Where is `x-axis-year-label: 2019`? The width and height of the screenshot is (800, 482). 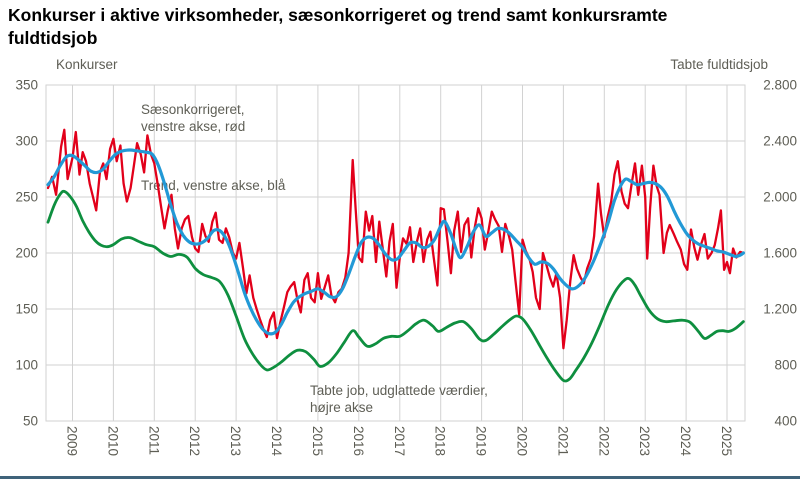 x-axis-year-label: 2019 is located at coordinates (481, 441).